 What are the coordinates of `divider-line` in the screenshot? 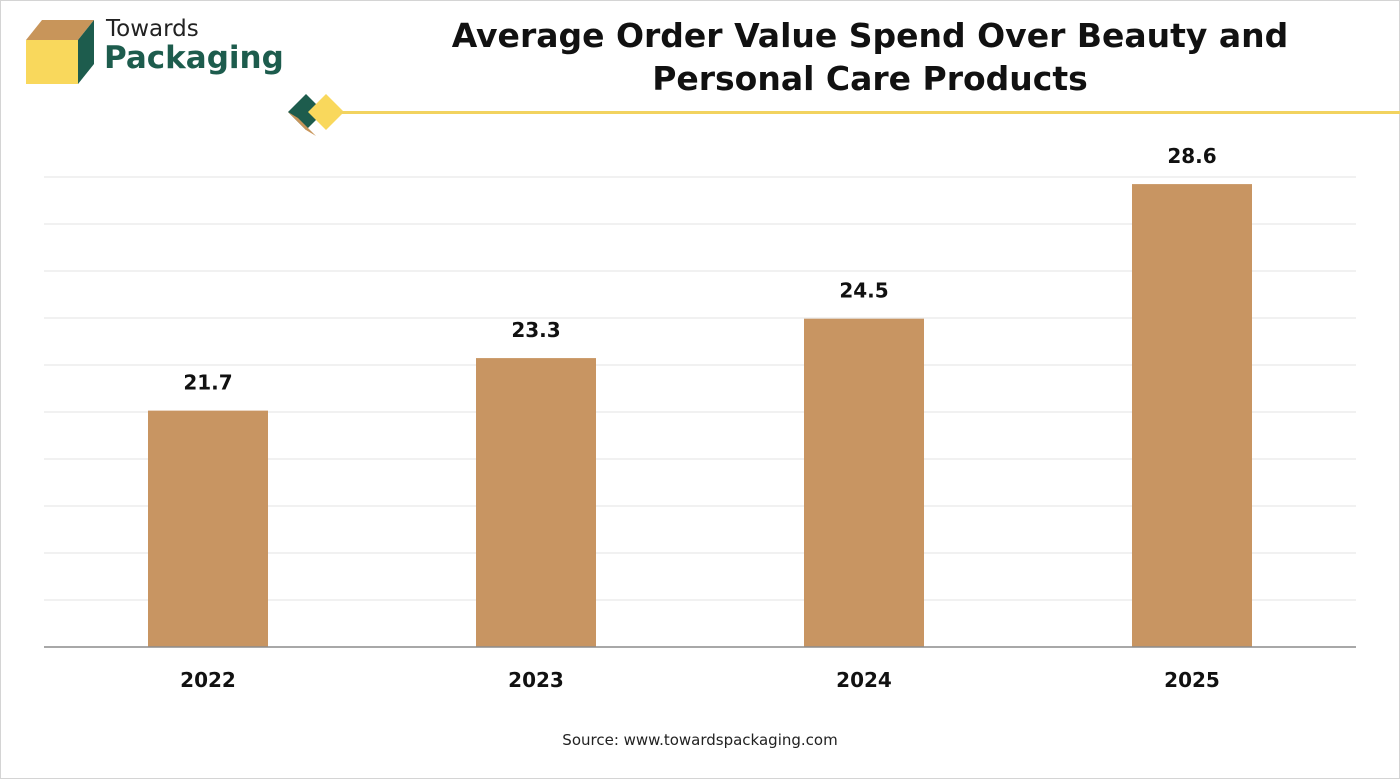 It's located at (870, 112).